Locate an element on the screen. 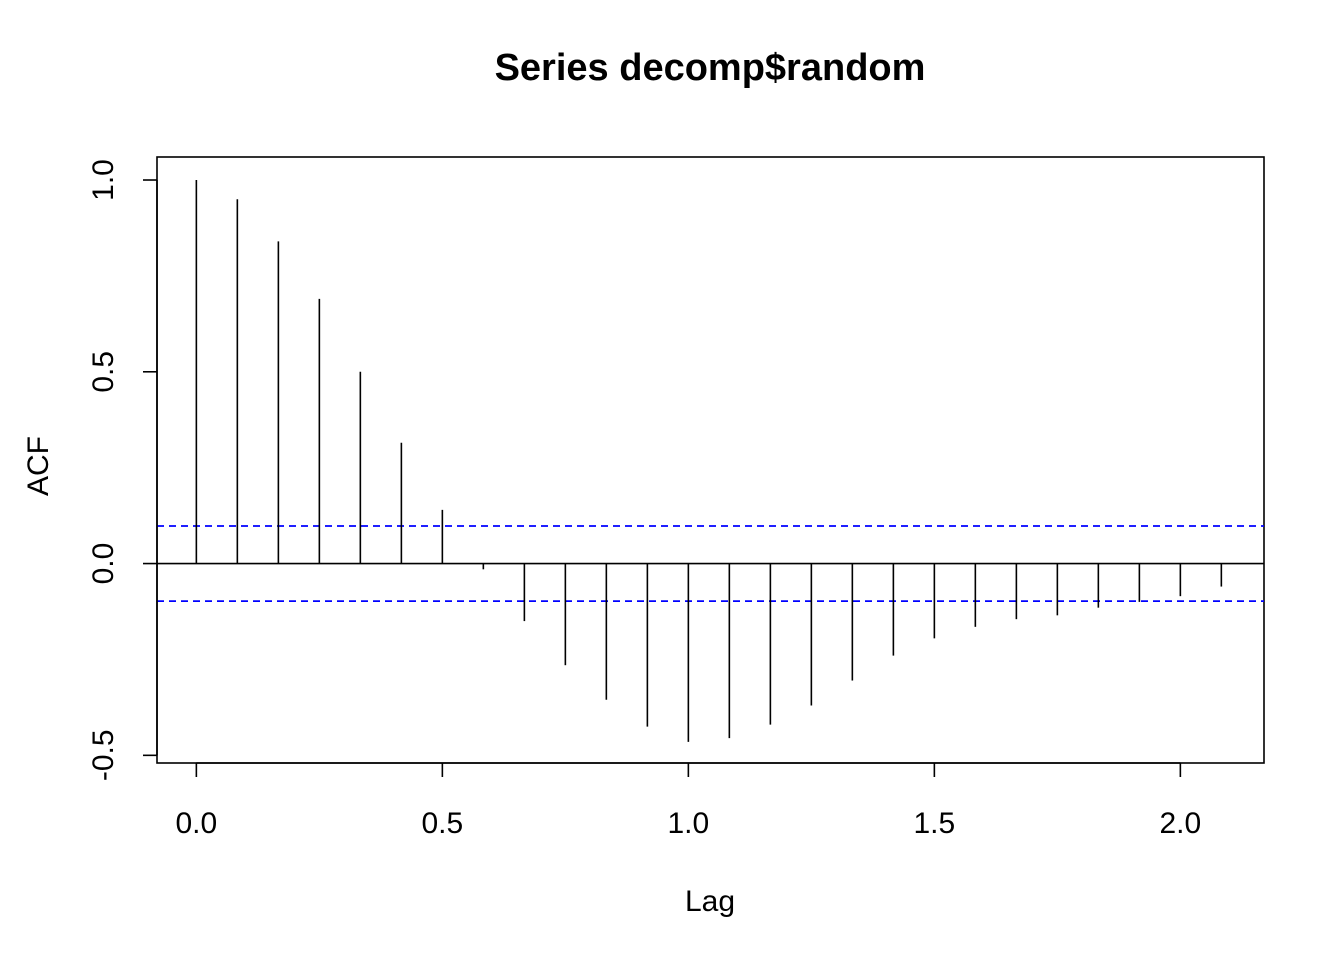  y-tick-label-1: 0.0 is located at coordinates (103, 564).